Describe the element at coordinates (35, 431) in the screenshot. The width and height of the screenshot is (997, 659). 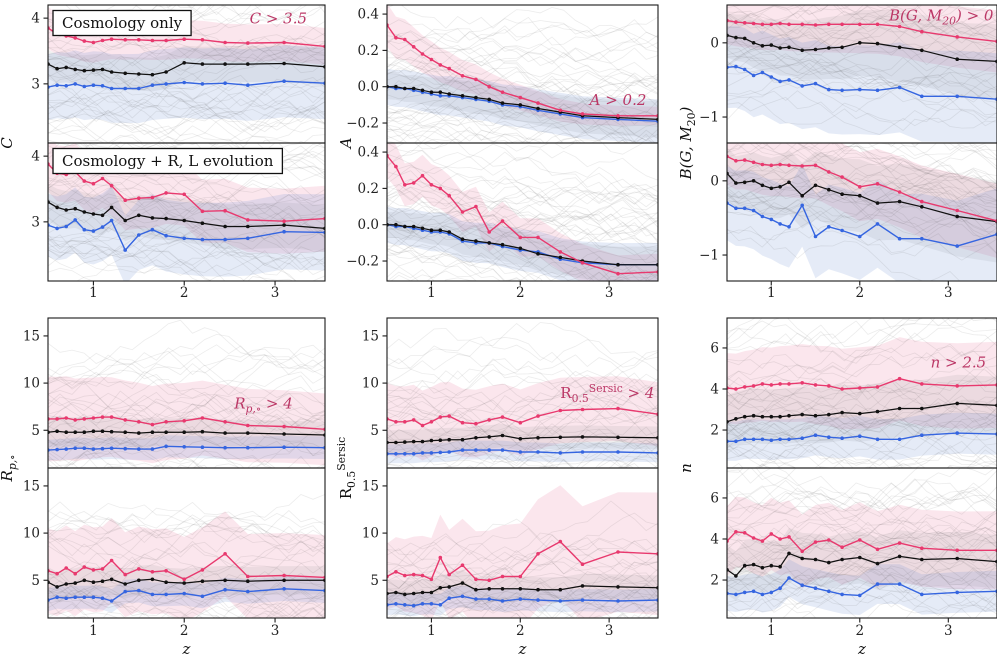
I see `y-tick-label: 5` at that location.